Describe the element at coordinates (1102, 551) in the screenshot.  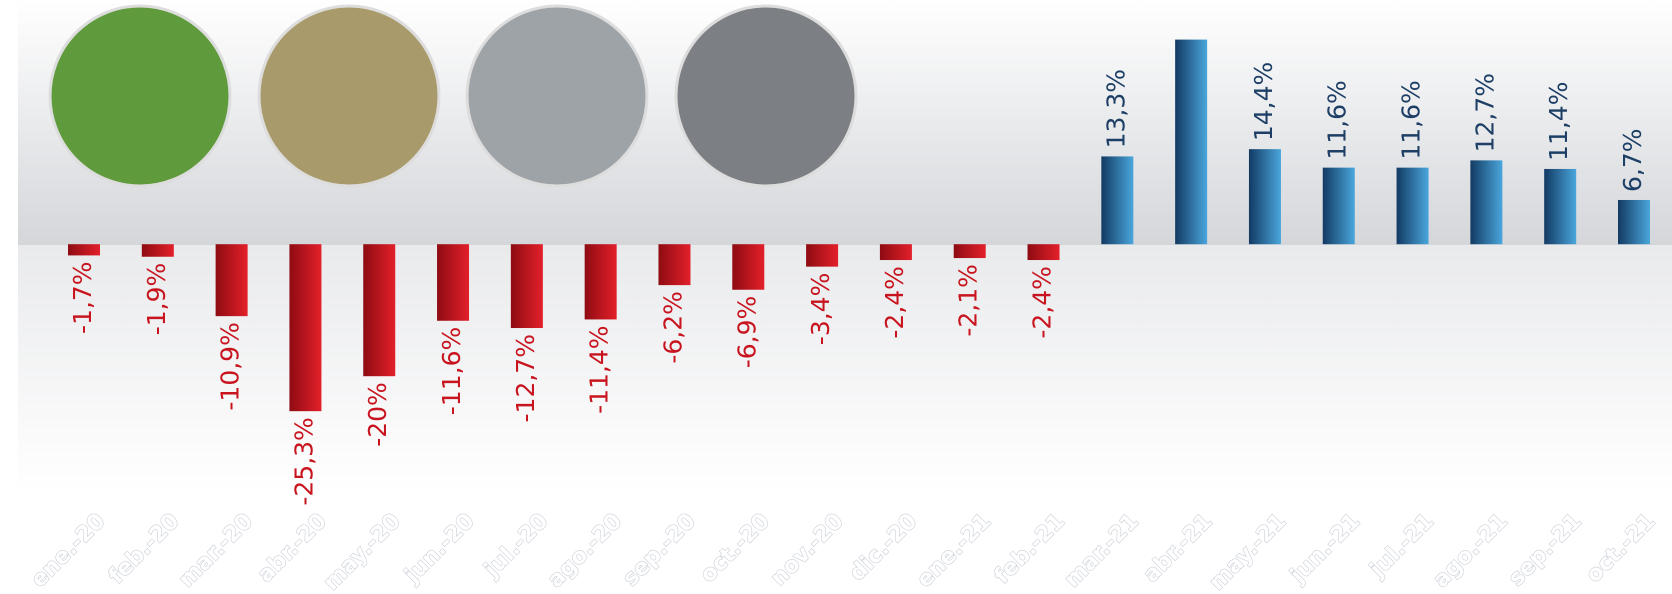
I see `x-tick-label: mar.-21` at that location.